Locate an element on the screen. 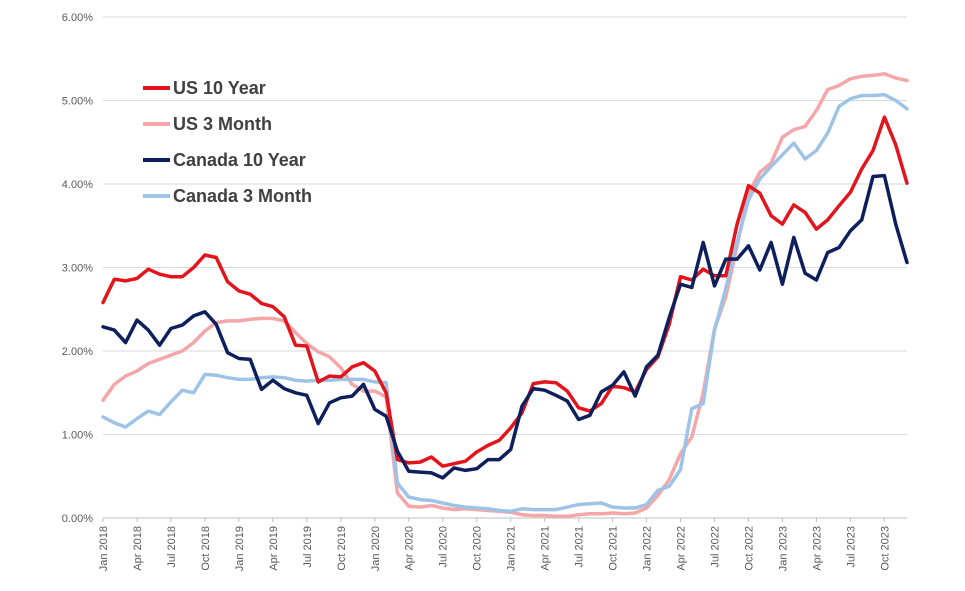  legend-label: Canada 10 Year is located at coordinates (239, 160).